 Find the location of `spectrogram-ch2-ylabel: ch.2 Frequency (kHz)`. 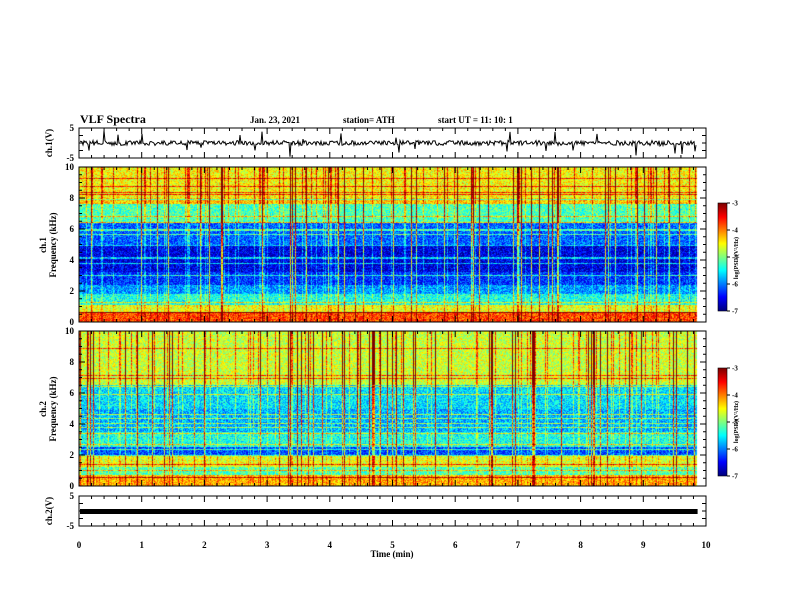

spectrogram-ch2-ylabel: ch.2 Frequency (kHz) is located at coordinates (48, 408).